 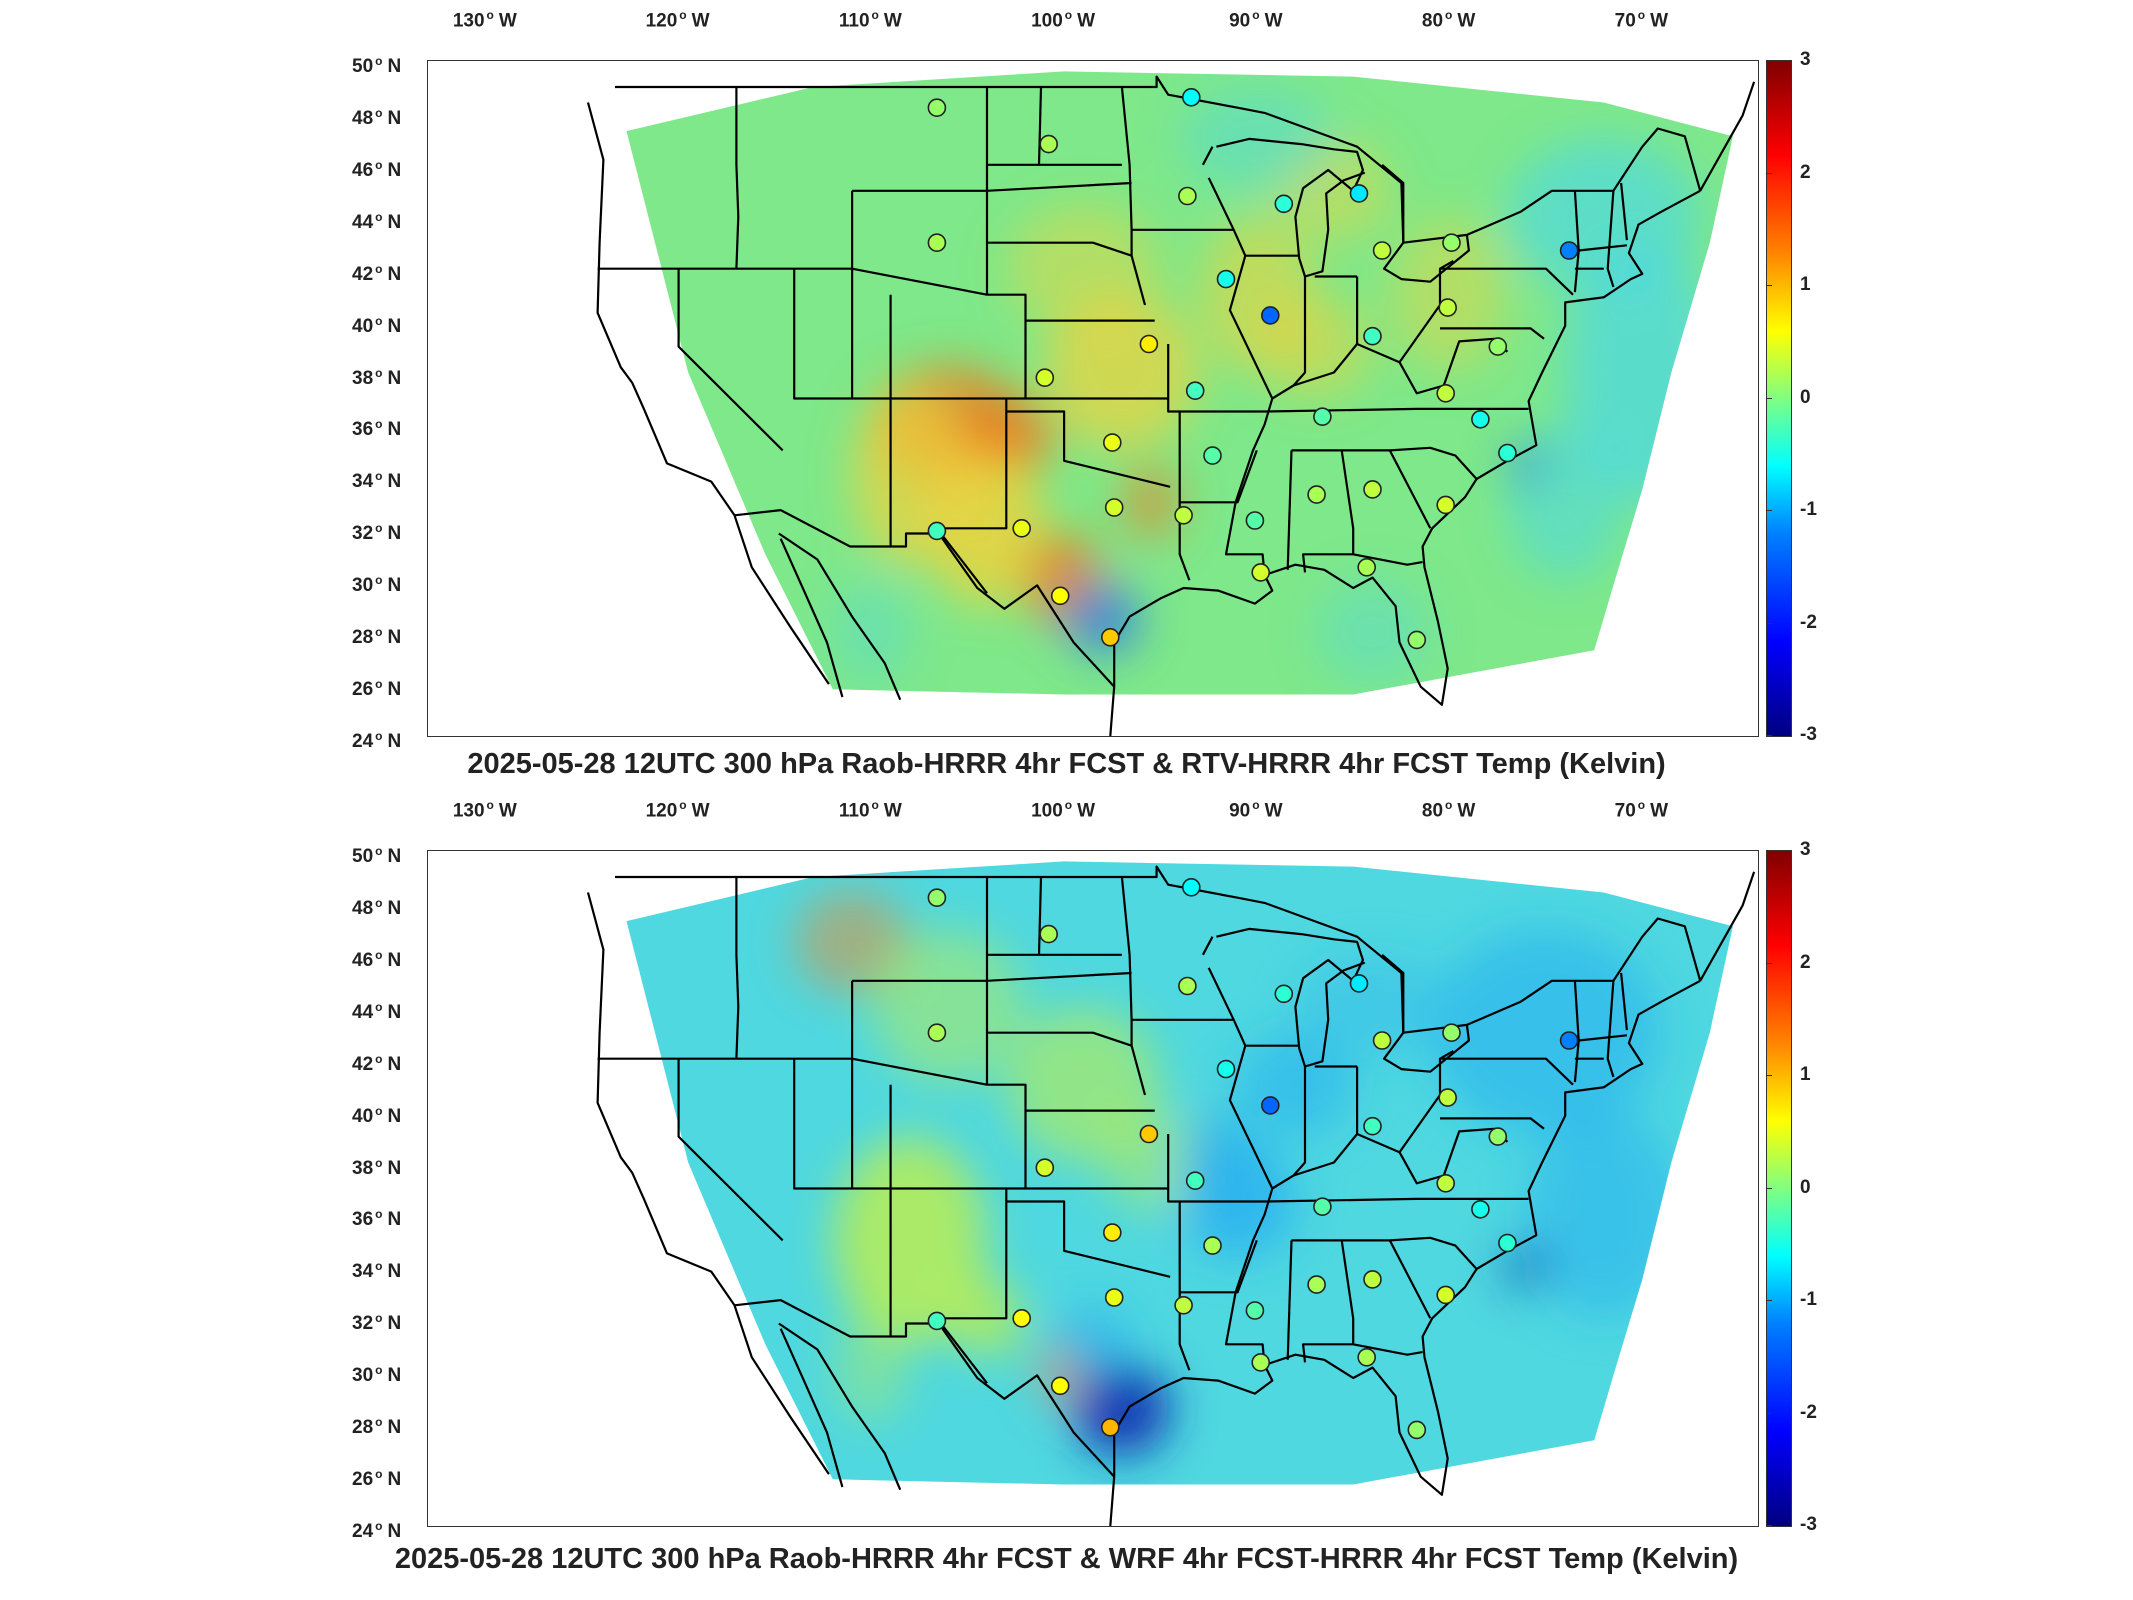 I want to click on baja-coast-west, so click(x=781, y=1389).